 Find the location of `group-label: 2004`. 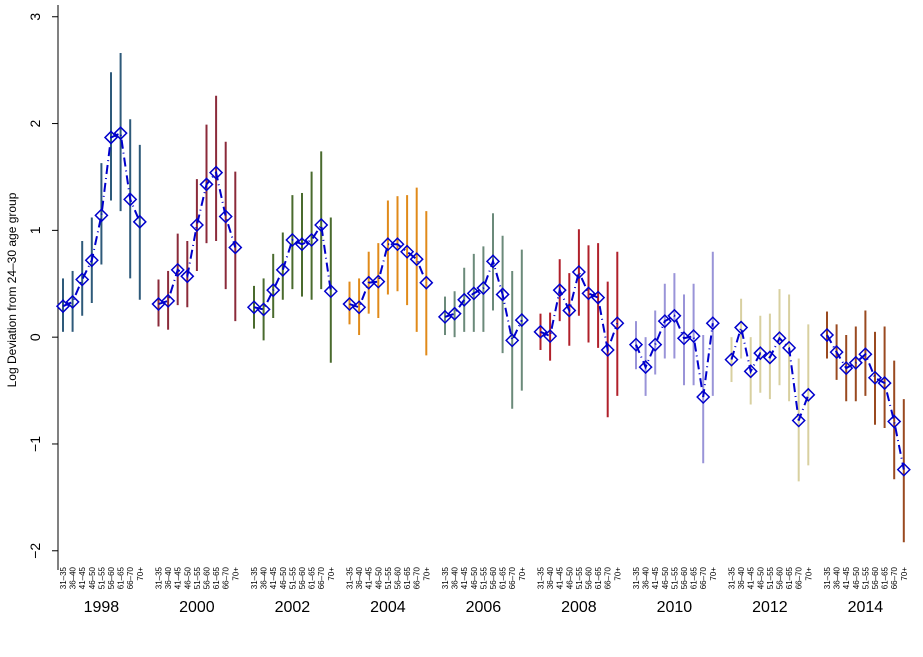

group-label: 2004 is located at coordinates (388, 607).